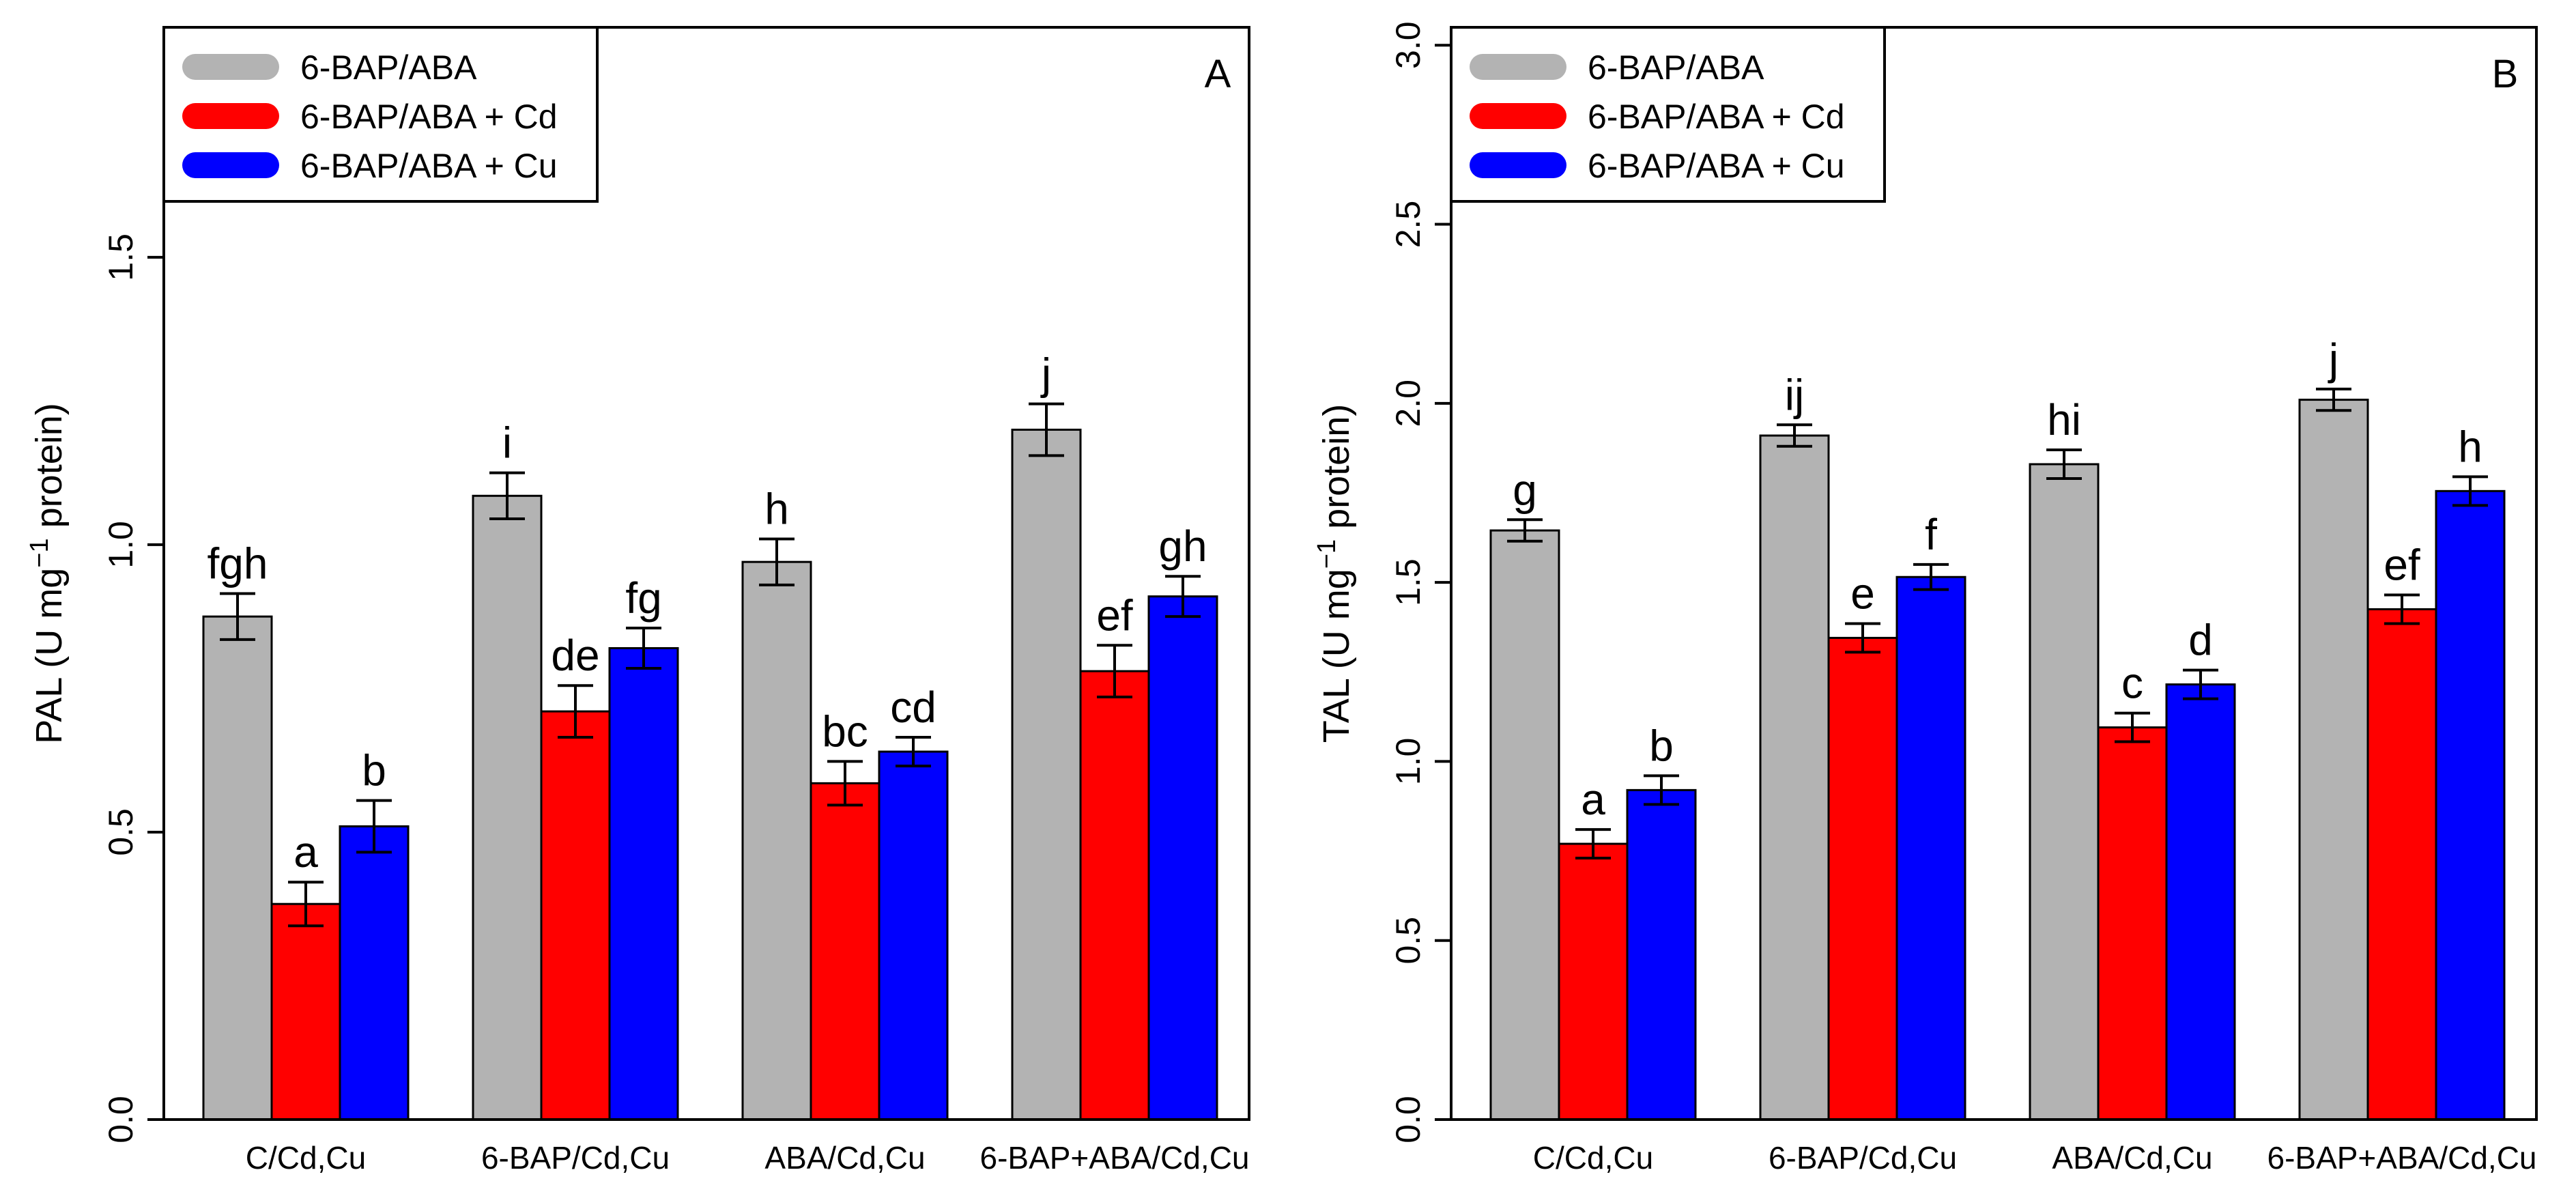 Image resolution: width=2576 pixels, height=1196 pixels. Describe the element at coordinates (1931, 534) in the screenshot. I see `significance-label: f` at that location.